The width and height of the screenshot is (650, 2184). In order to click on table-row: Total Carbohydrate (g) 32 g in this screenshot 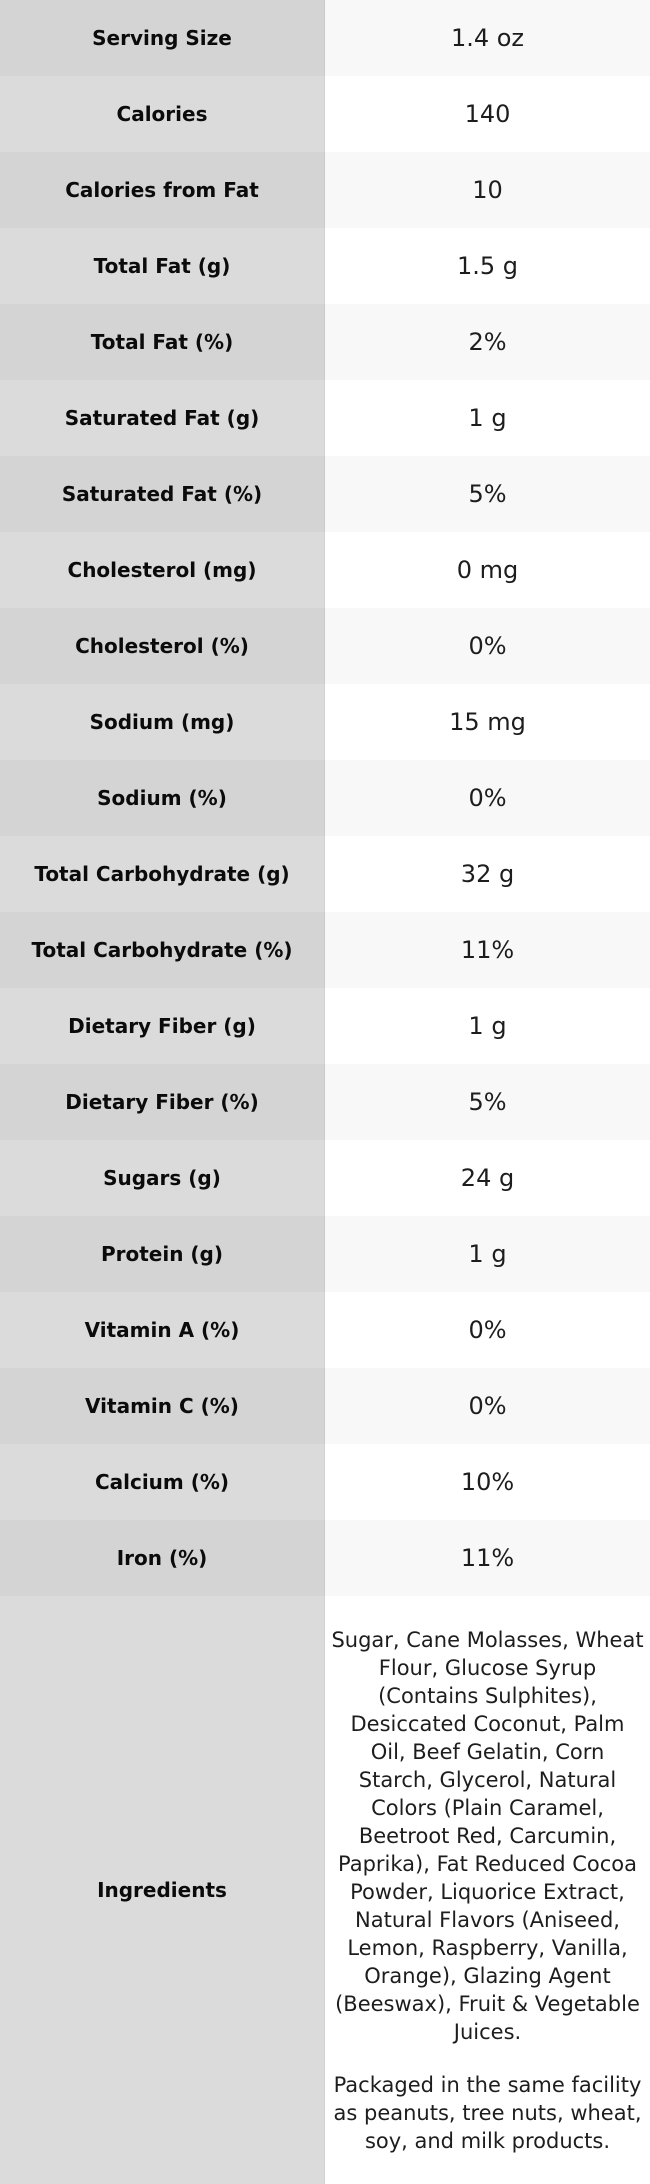, I will do `click(325, 874)`.